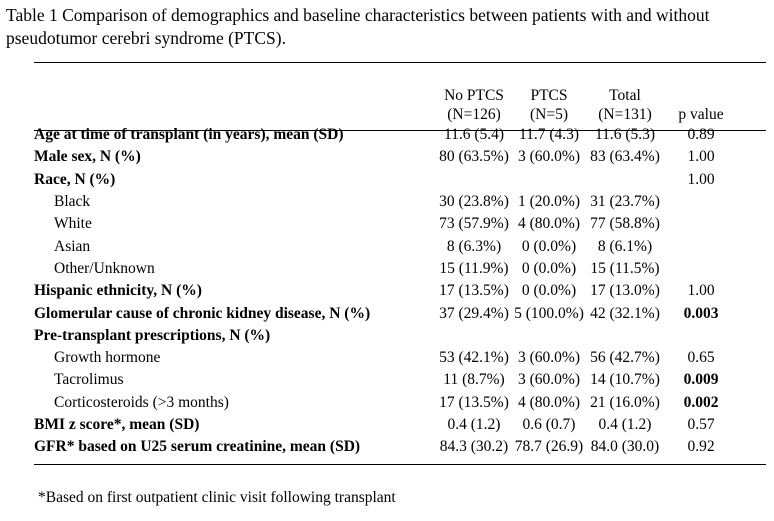 Image resolution: width=774 pixels, height=521 pixels. What do you see at coordinates (474, 105) in the screenshot?
I see `header-no-ptcs: No PTCS (N=126)` at bounding box center [474, 105].